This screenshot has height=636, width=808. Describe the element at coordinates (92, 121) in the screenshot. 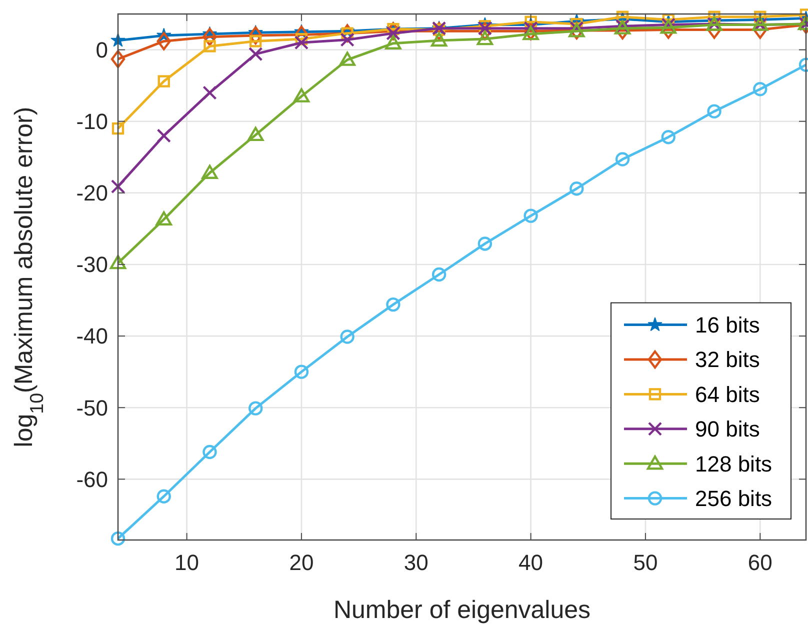

I see `y-tick-label: -10` at that location.